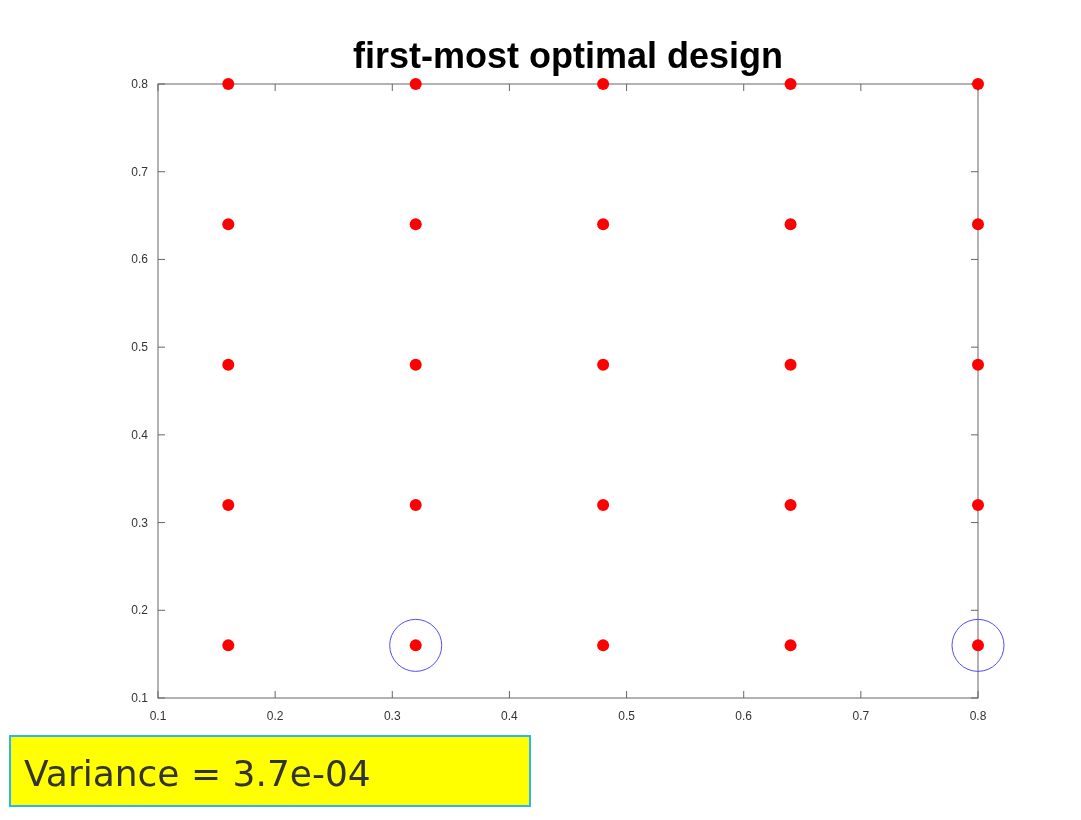 The height and width of the screenshot is (820, 1081). What do you see at coordinates (197, 773) in the screenshot?
I see `text: Variance = 3.7e-04` at bounding box center [197, 773].